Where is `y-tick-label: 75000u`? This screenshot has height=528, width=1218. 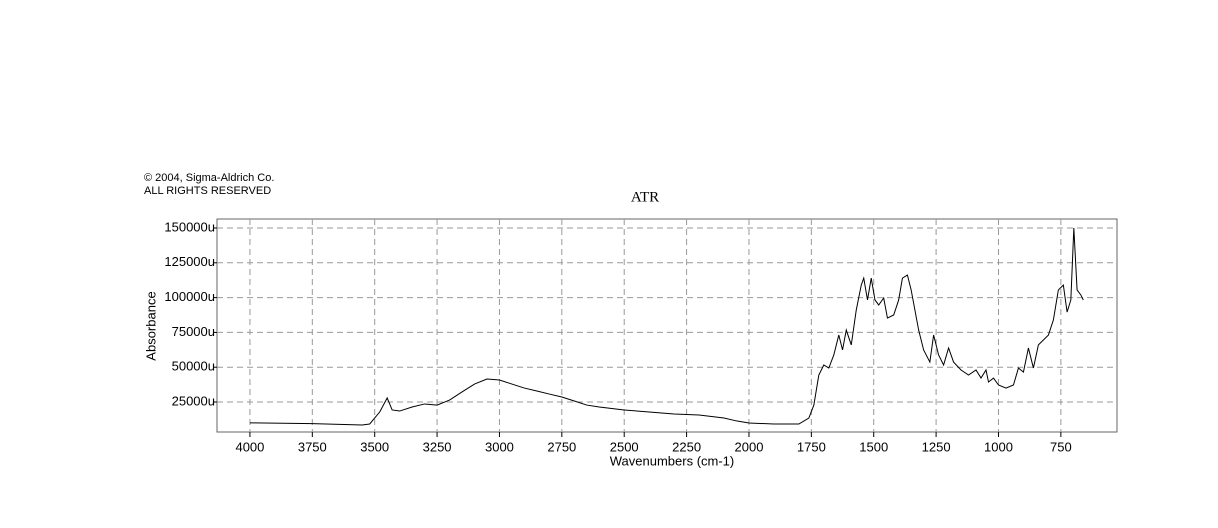 y-tick-label: 75000u is located at coordinates (193, 331).